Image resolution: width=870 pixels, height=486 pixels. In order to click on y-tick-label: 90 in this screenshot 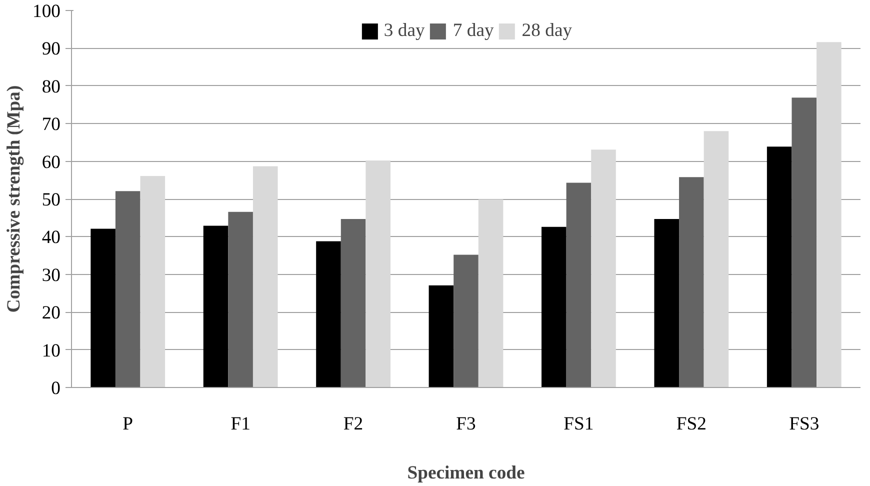, I will do `click(51, 49)`.